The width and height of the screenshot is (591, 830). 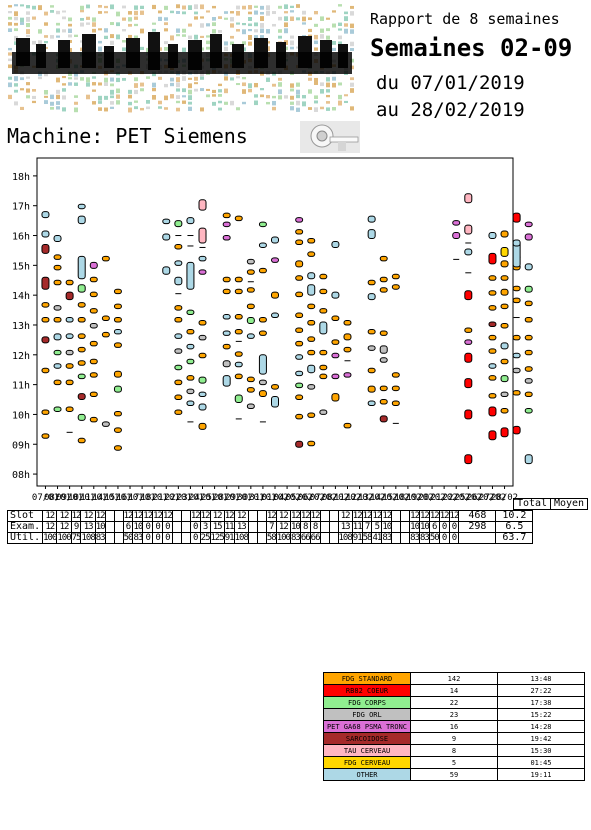 What do you see at coordinates (541, 726) in the screenshot?
I see `legend-duration: 14:28` at bounding box center [541, 726].